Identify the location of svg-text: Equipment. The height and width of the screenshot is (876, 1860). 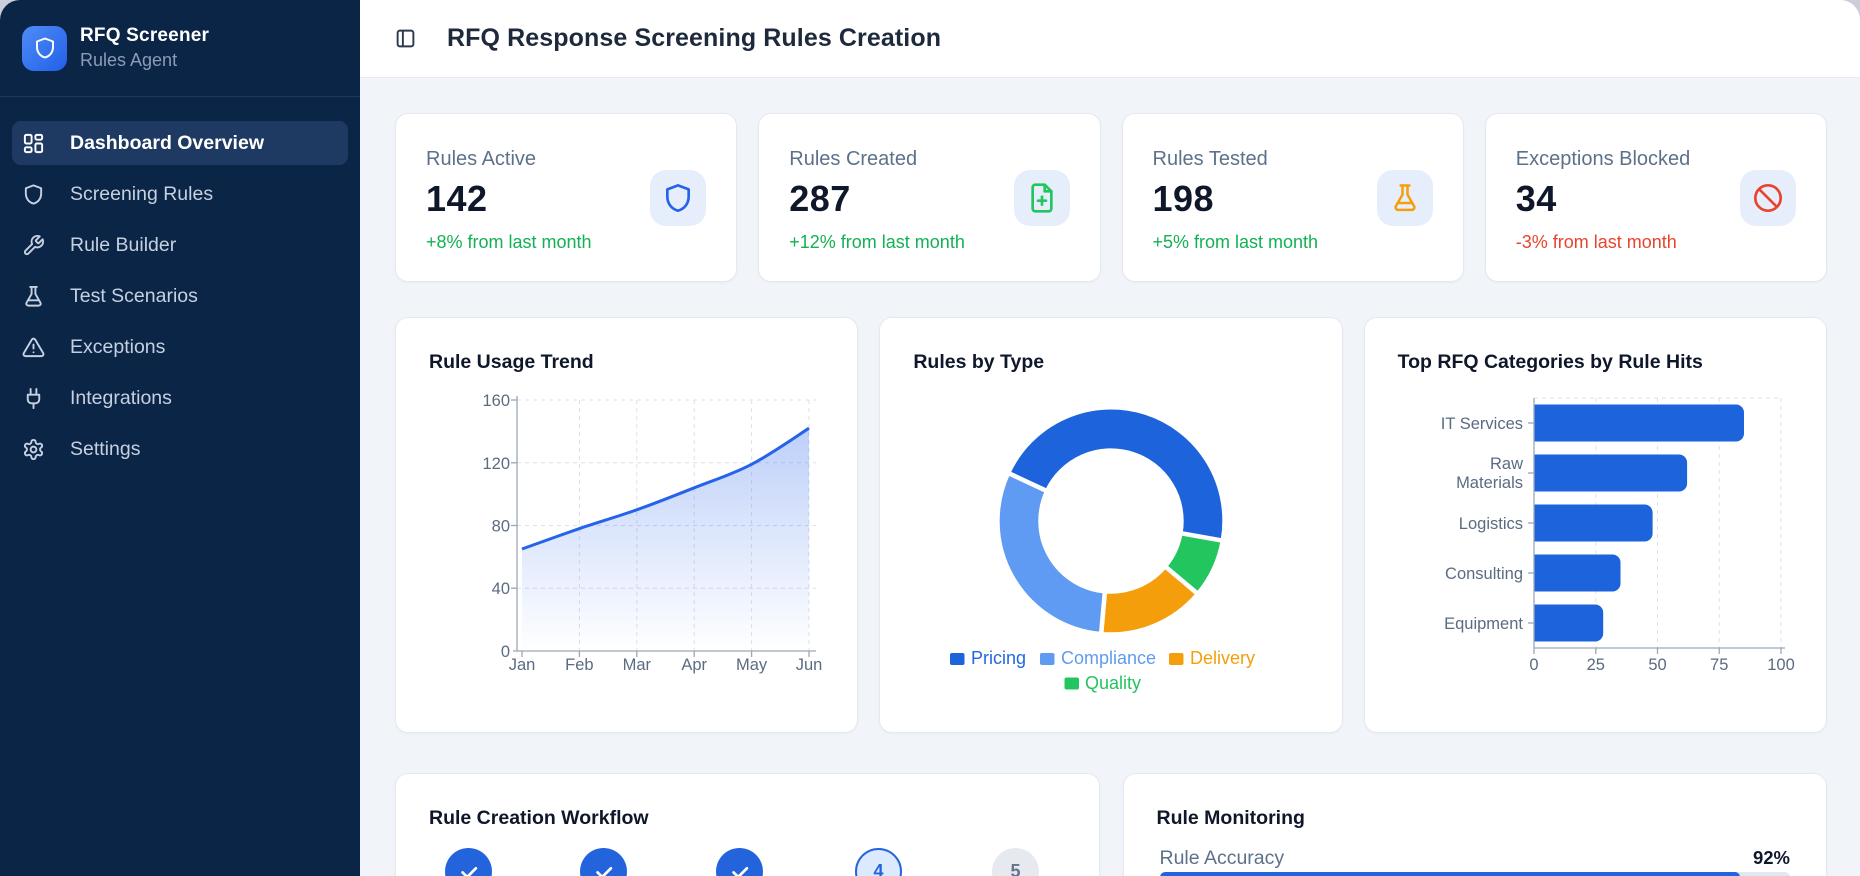
(1483, 624).